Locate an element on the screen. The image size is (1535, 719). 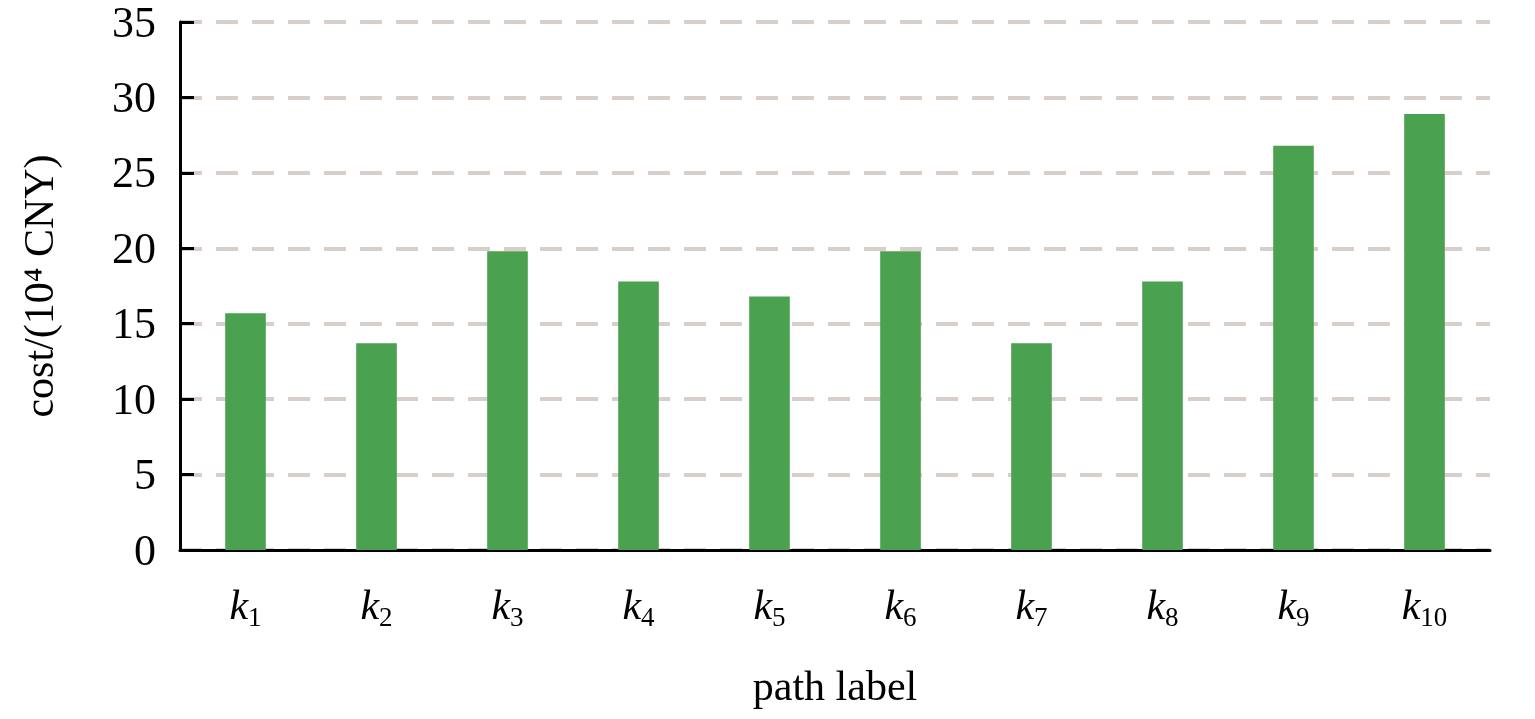
y-tick-label: 25 is located at coordinates (134, 173).